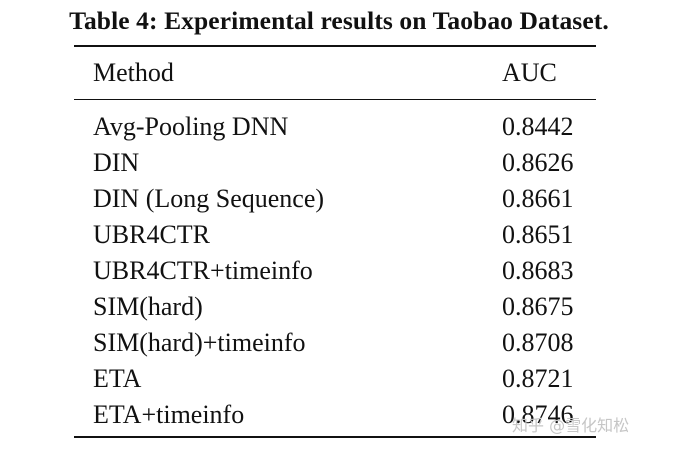 Image resolution: width=678 pixels, height=453 pixels. I want to click on table-row: Avg-Pooling DNN 0.8442, so click(335, 127).